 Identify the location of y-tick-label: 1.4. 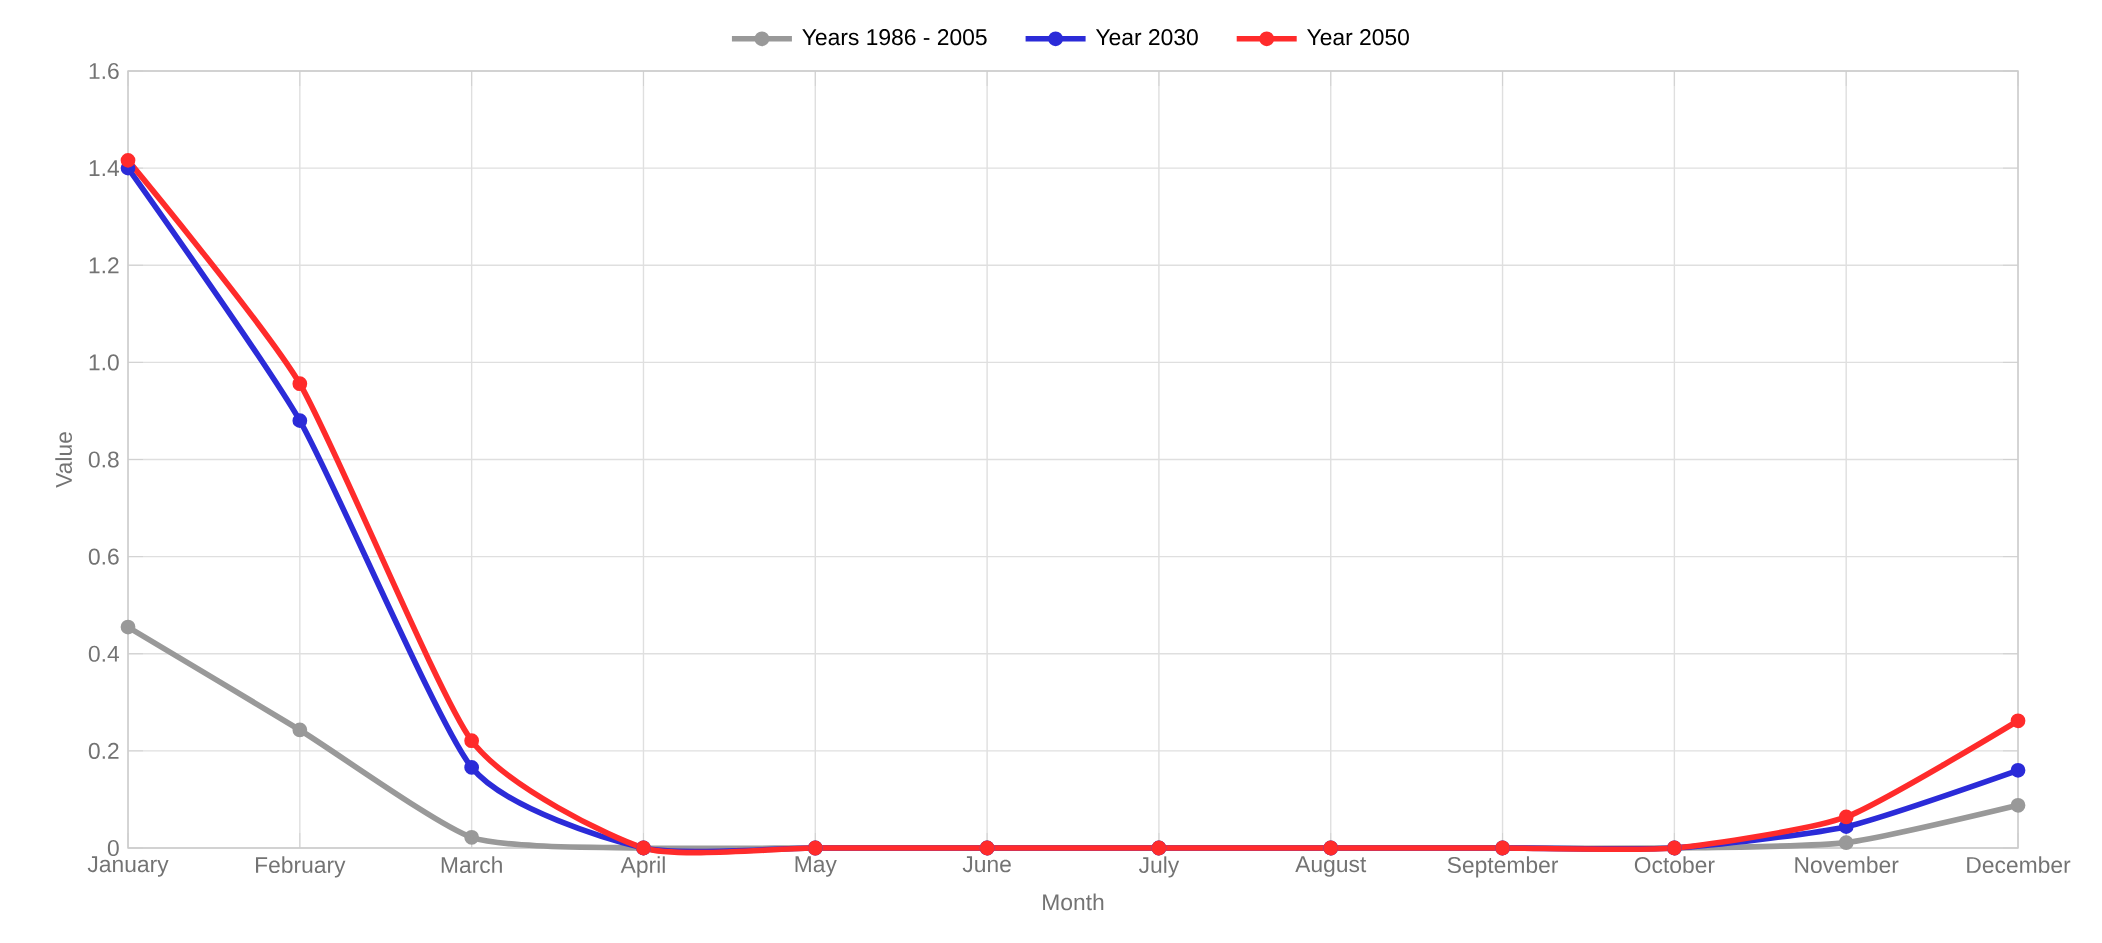
(104, 168).